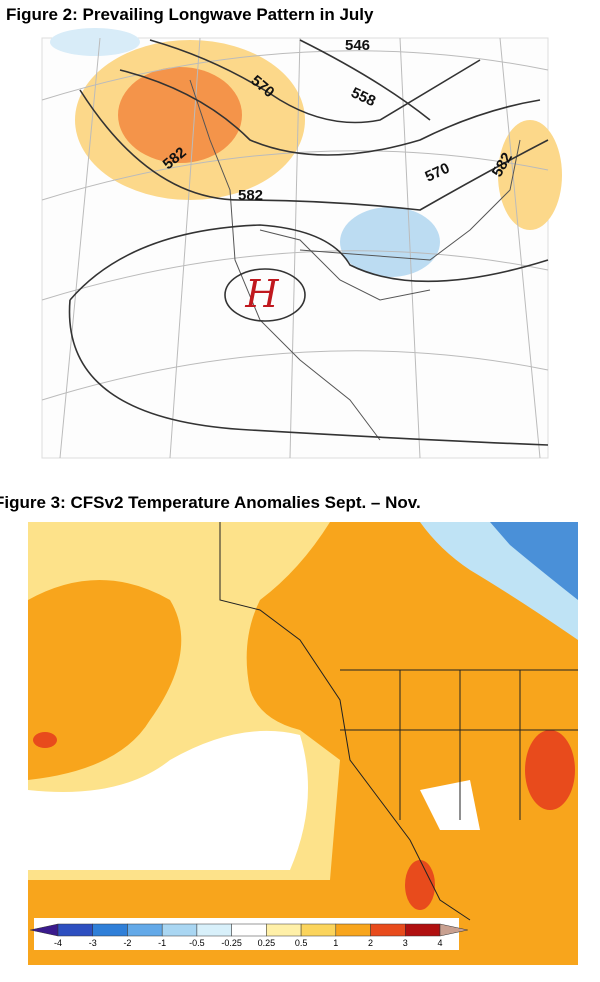 The height and width of the screenshot is (982, 600). Describe the element at coordinates (58, 943) in the screenshot. I see `colorbar-label: -4` at that location.